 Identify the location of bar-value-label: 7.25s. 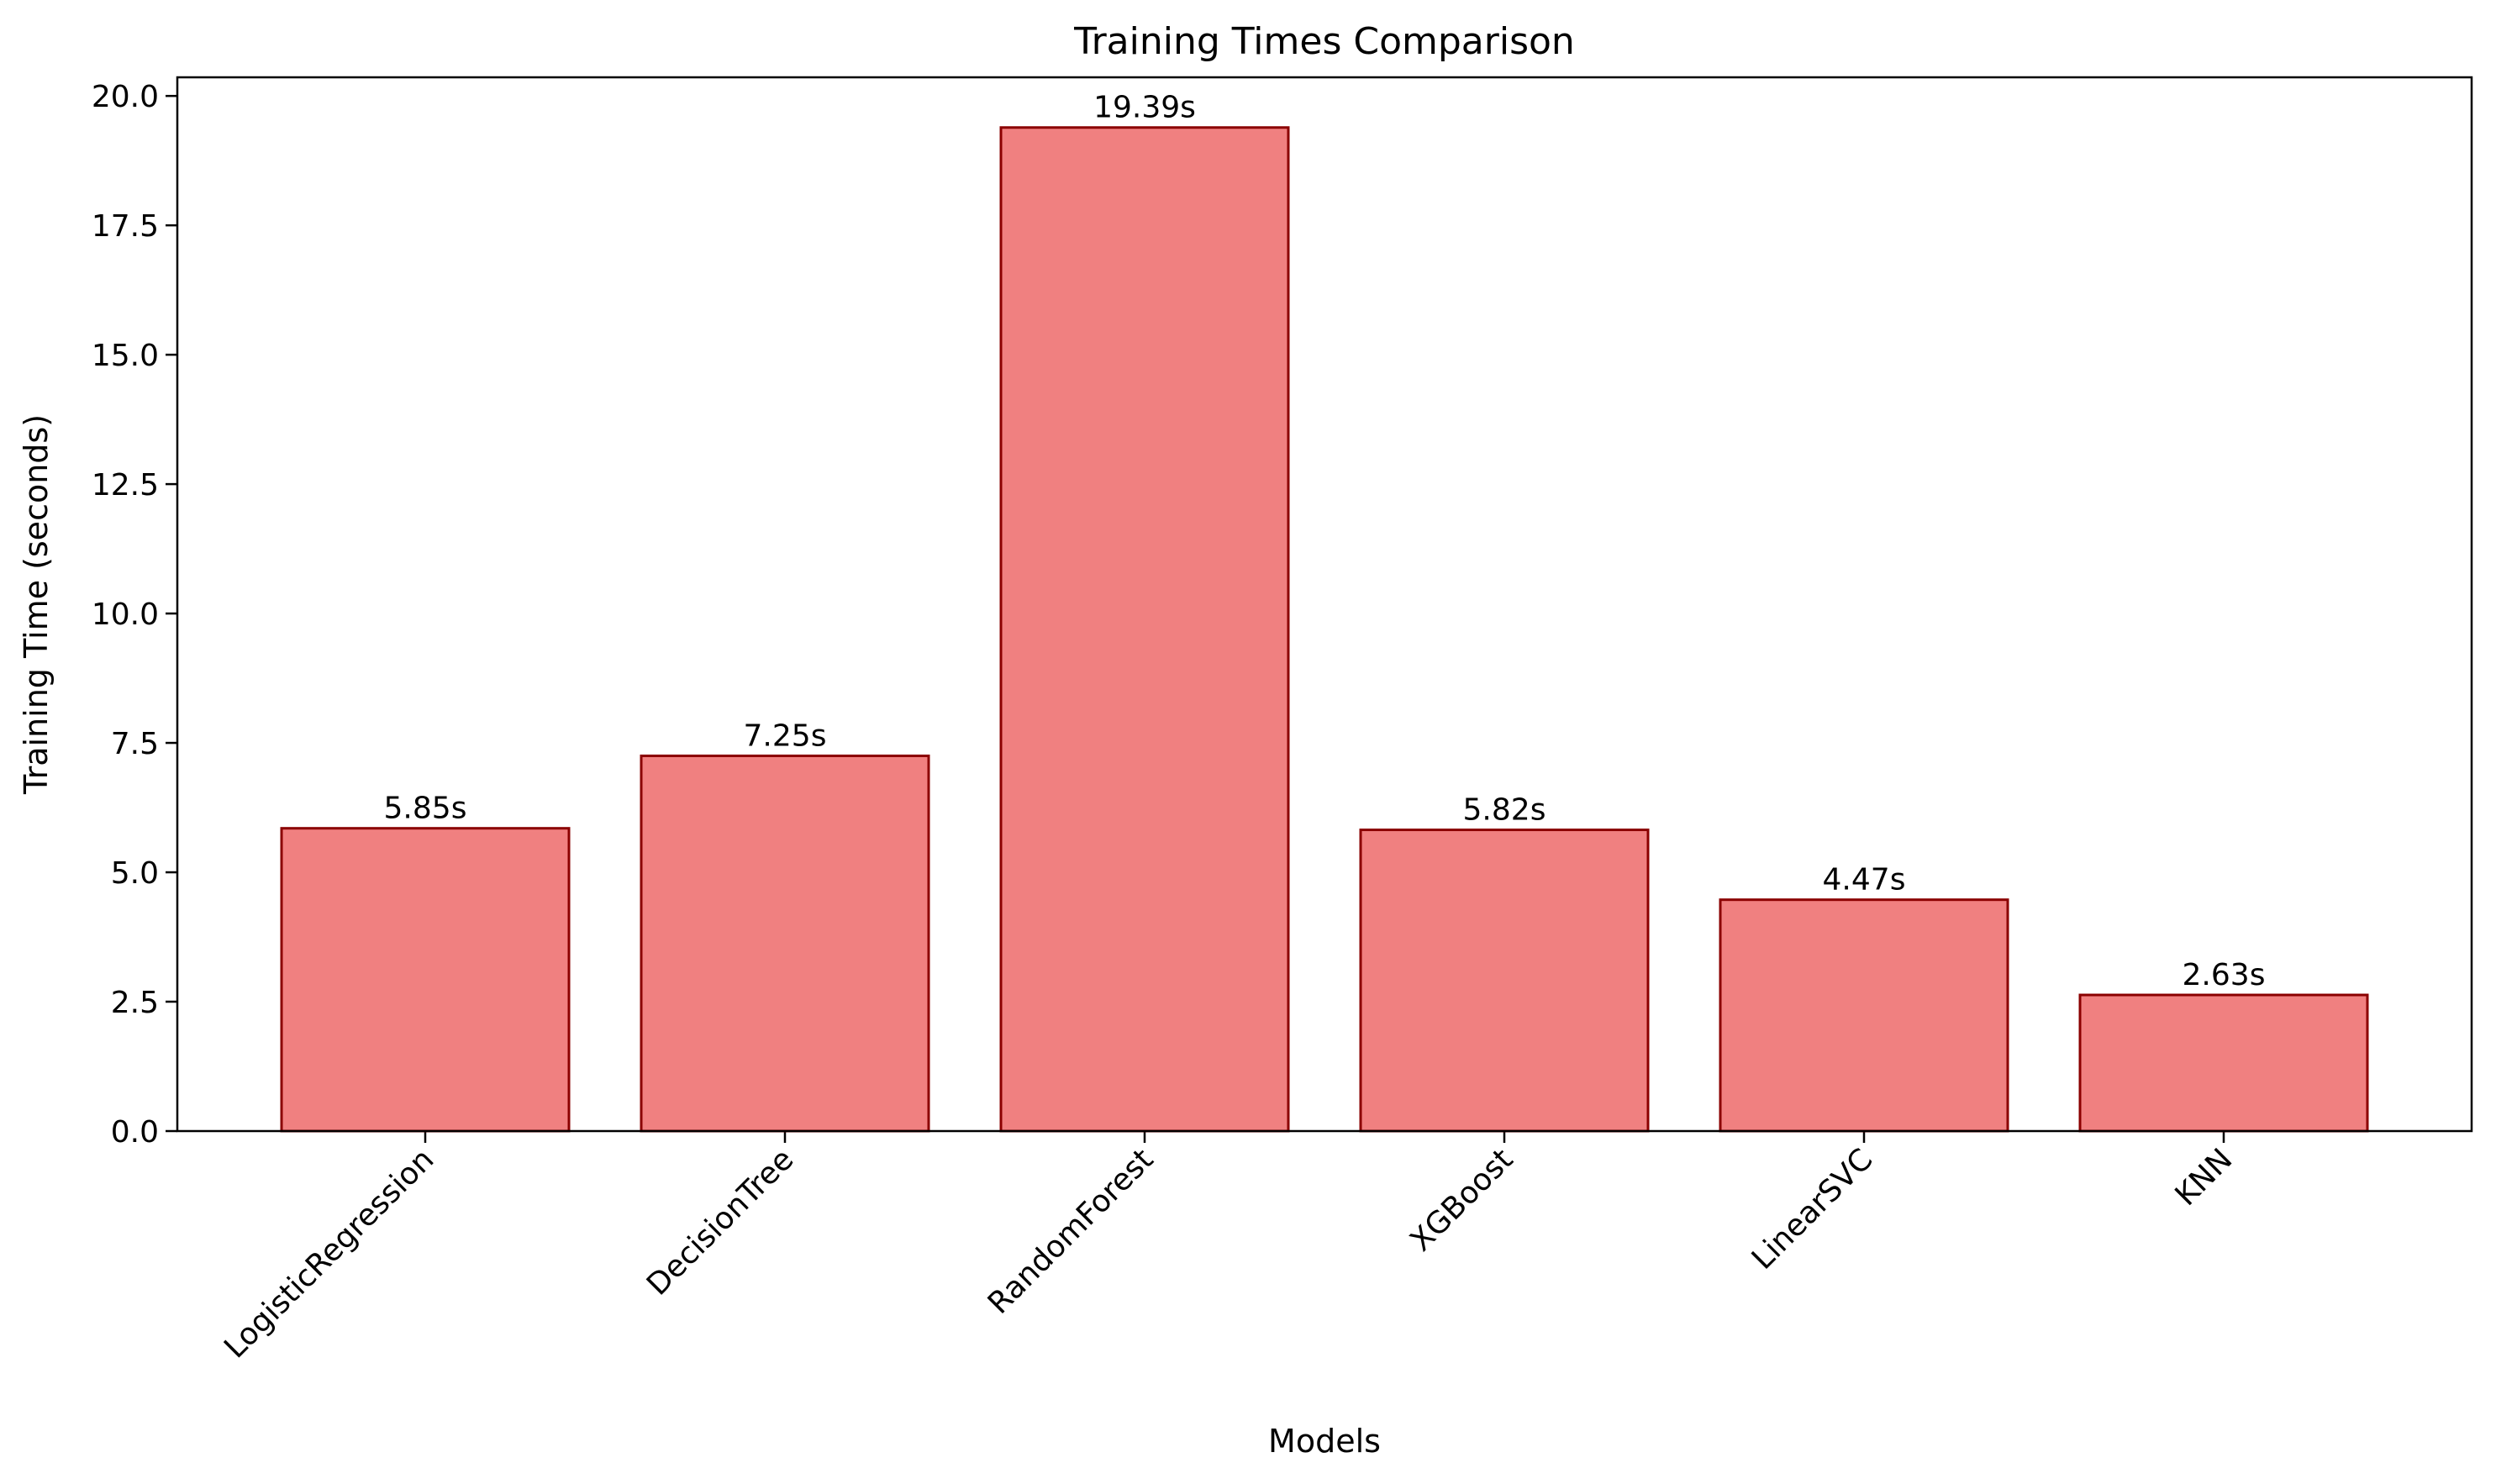
(785, 736).